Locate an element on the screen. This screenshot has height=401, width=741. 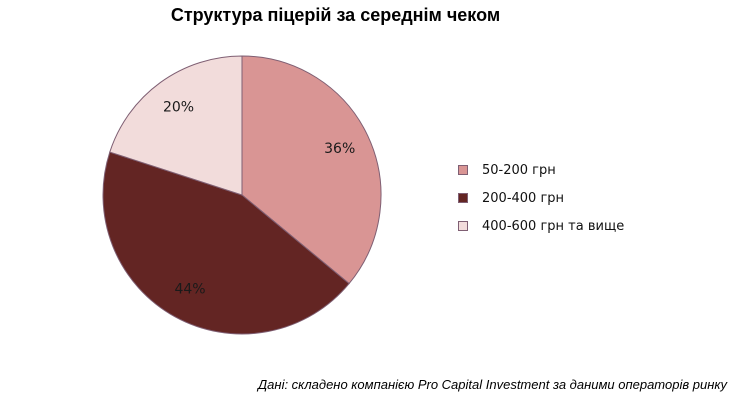
legend-label-200-400: 200-400 грн is located at coordinates (523, 198).